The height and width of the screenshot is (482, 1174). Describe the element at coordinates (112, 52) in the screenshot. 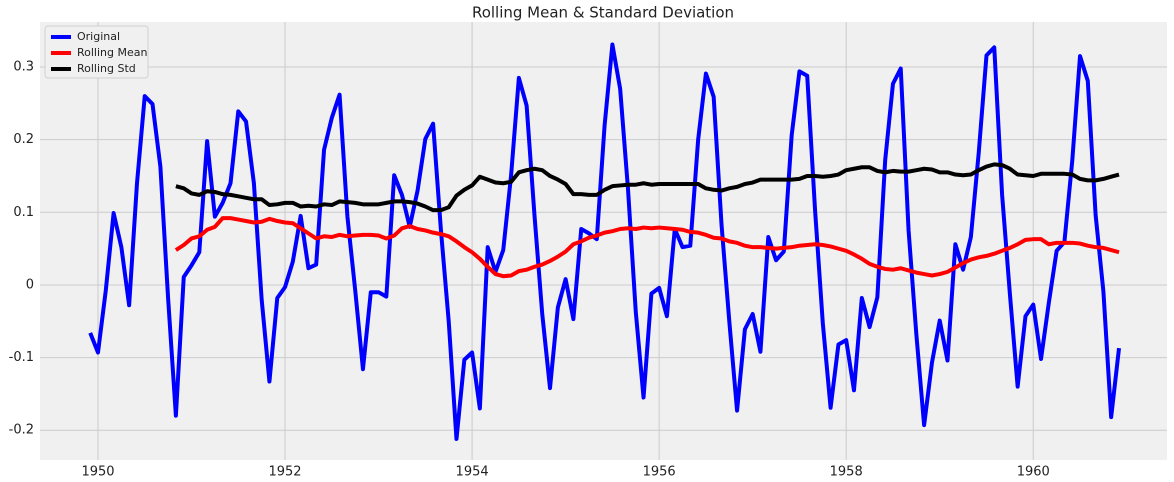

I see `legend-label: Rolling Mean` at that location.